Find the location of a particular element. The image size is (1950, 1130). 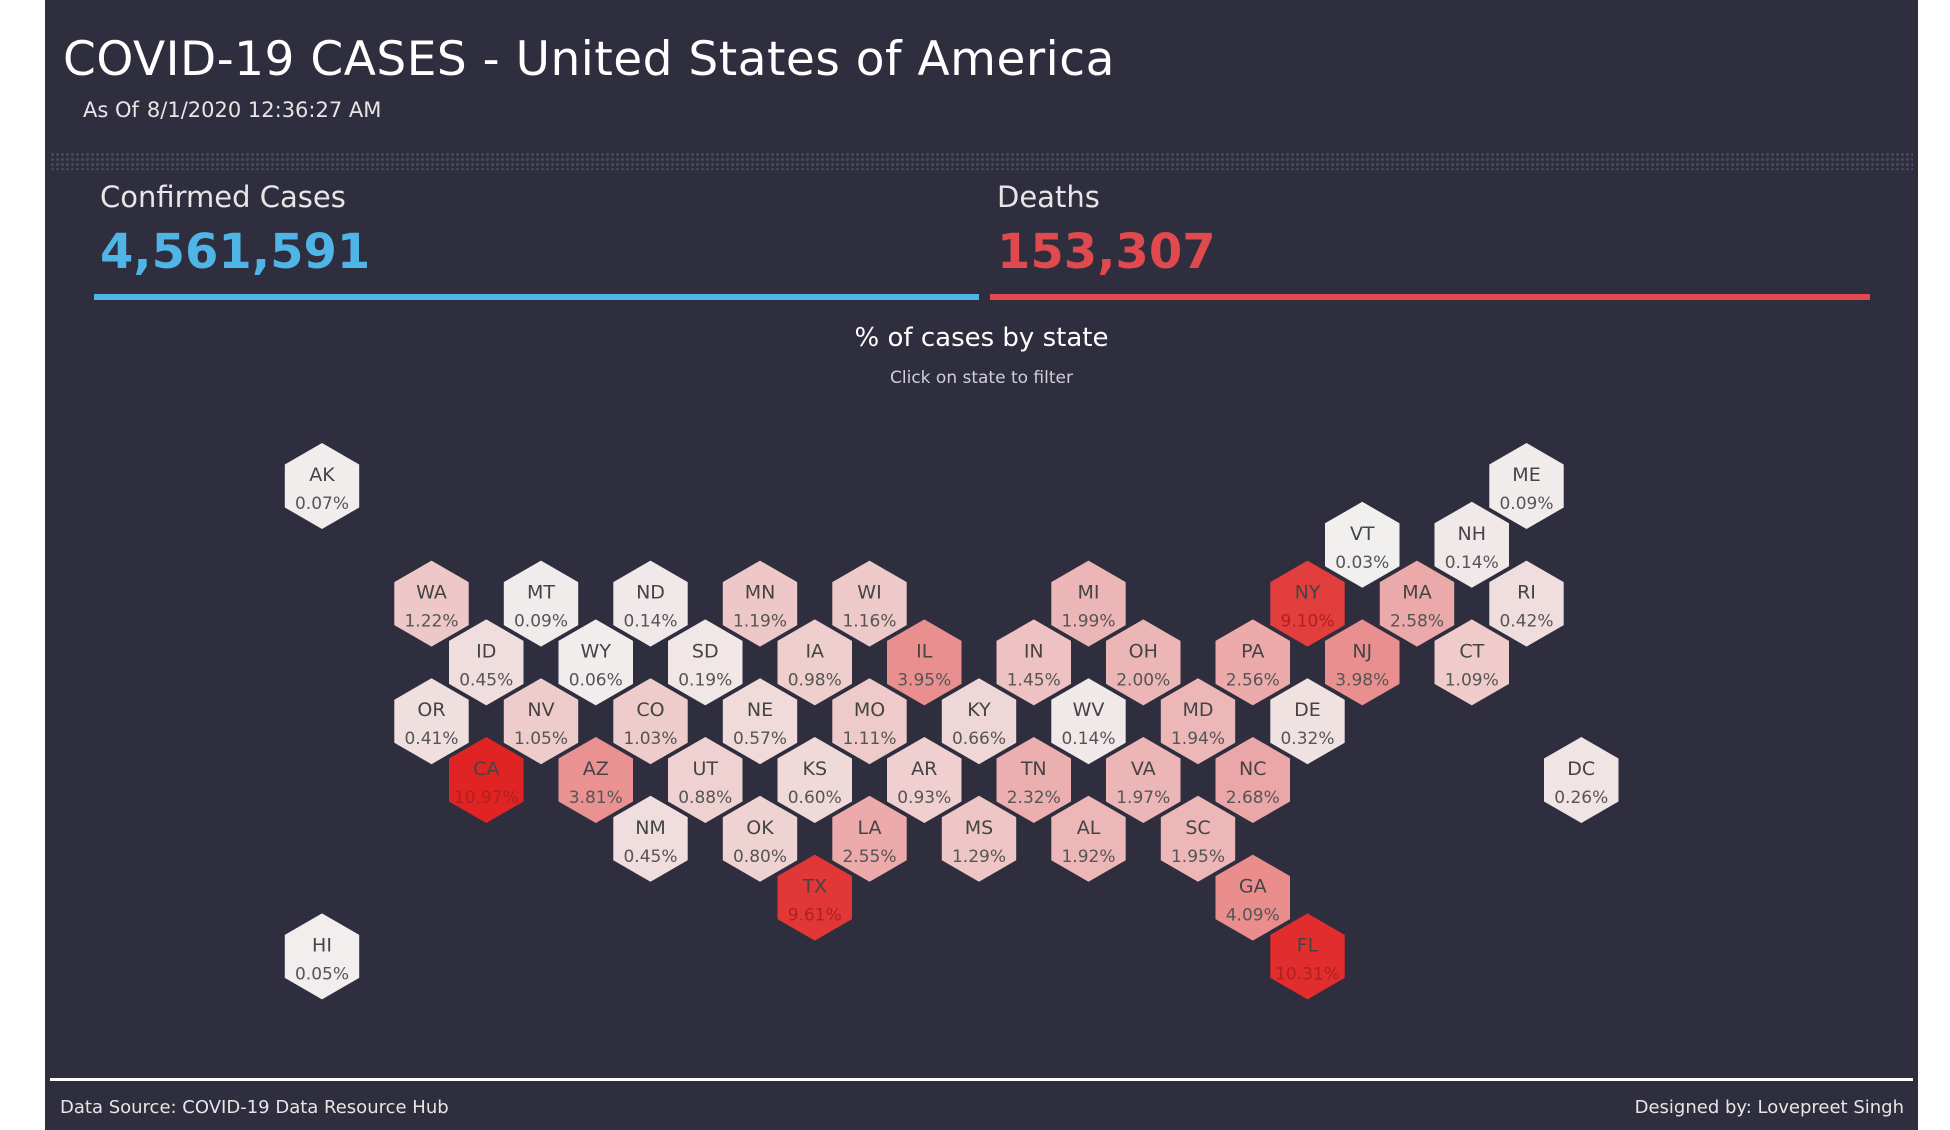

state-code-label: ID is located at coordinates (486, 651).